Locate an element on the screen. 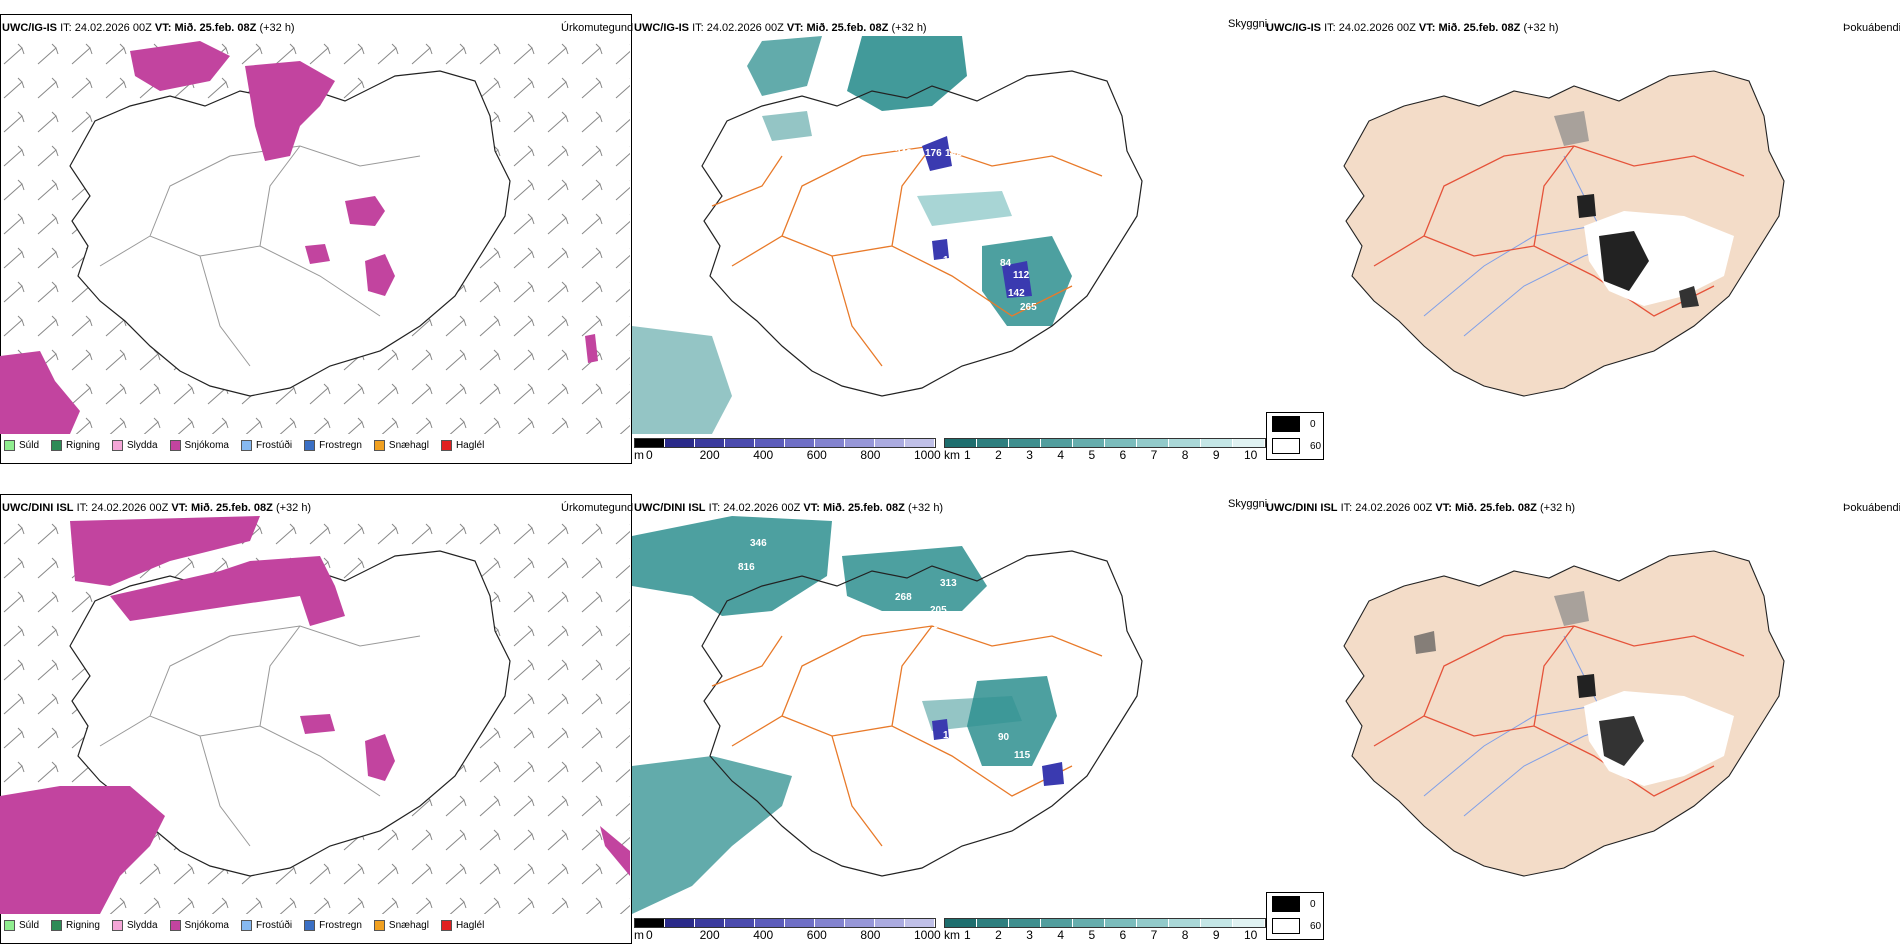  colorbar-tick: 400 is located at coordinates (763, 935).